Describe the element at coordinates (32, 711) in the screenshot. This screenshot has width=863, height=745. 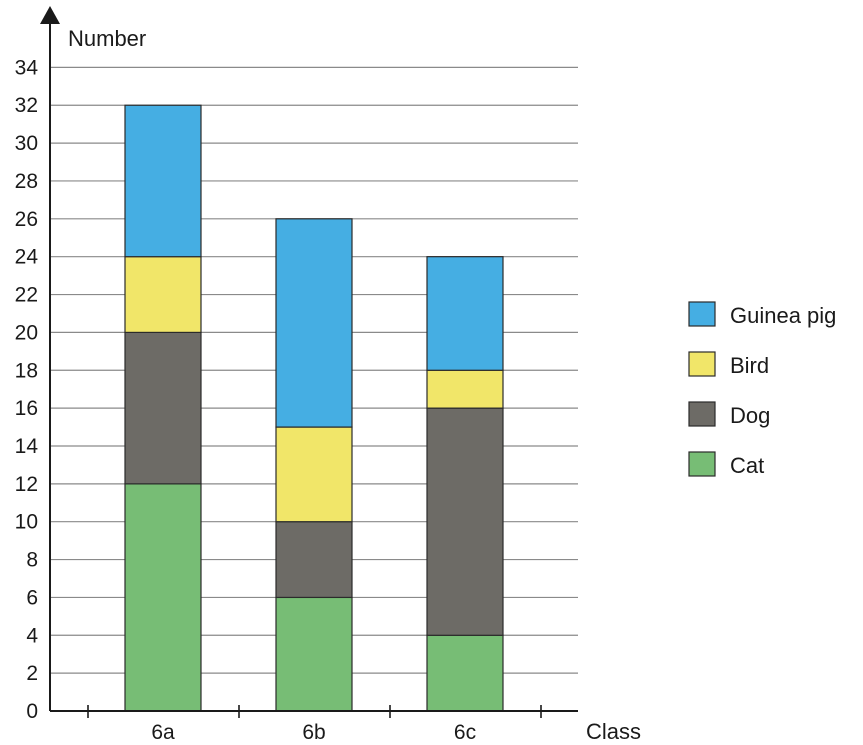
I see `y-tick-label: 0` at that location.